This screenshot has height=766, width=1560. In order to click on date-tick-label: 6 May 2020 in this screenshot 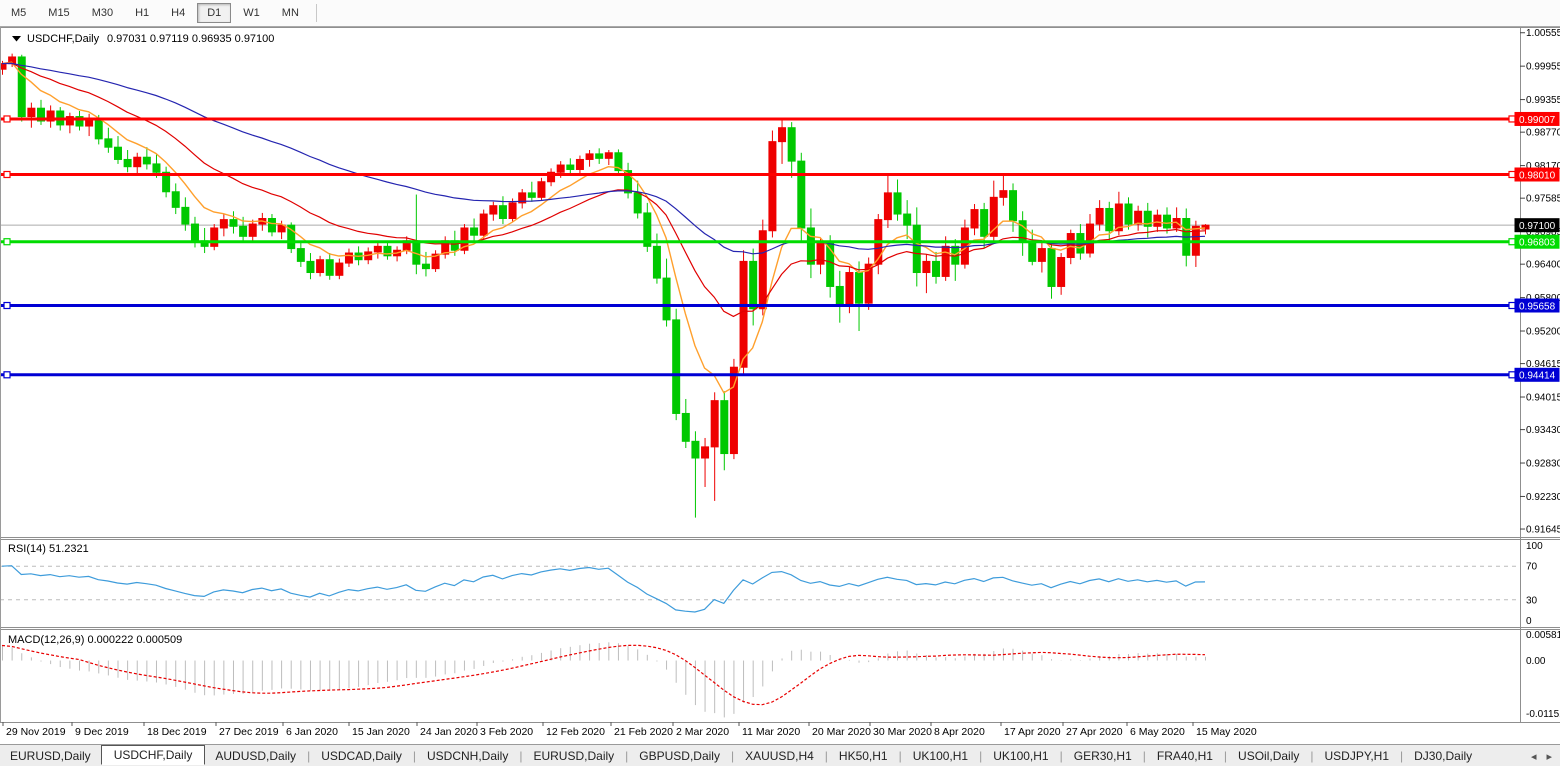, I will do `click(1157, 732)`.